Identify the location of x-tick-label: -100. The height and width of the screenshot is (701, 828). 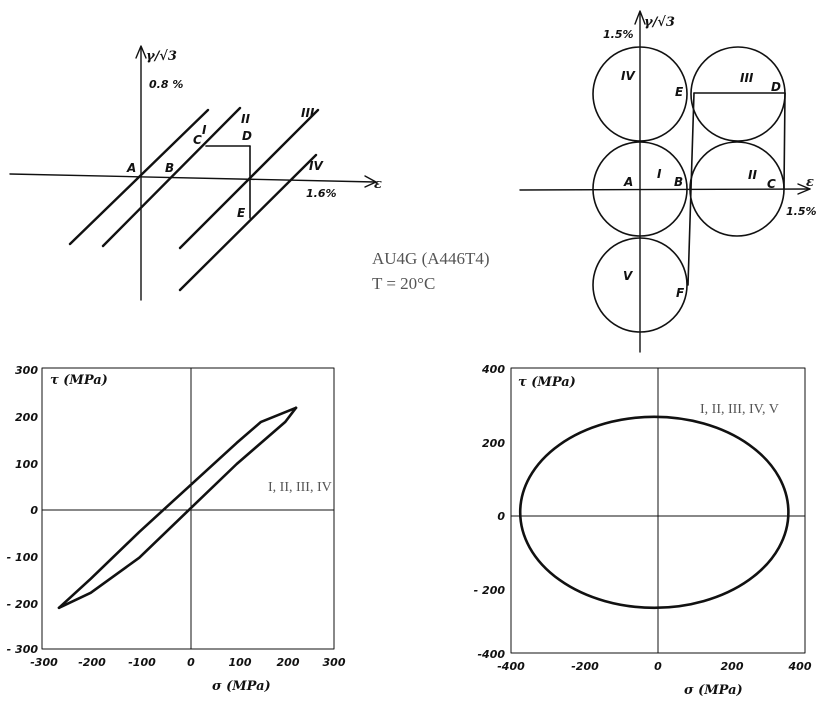
(142, 662).